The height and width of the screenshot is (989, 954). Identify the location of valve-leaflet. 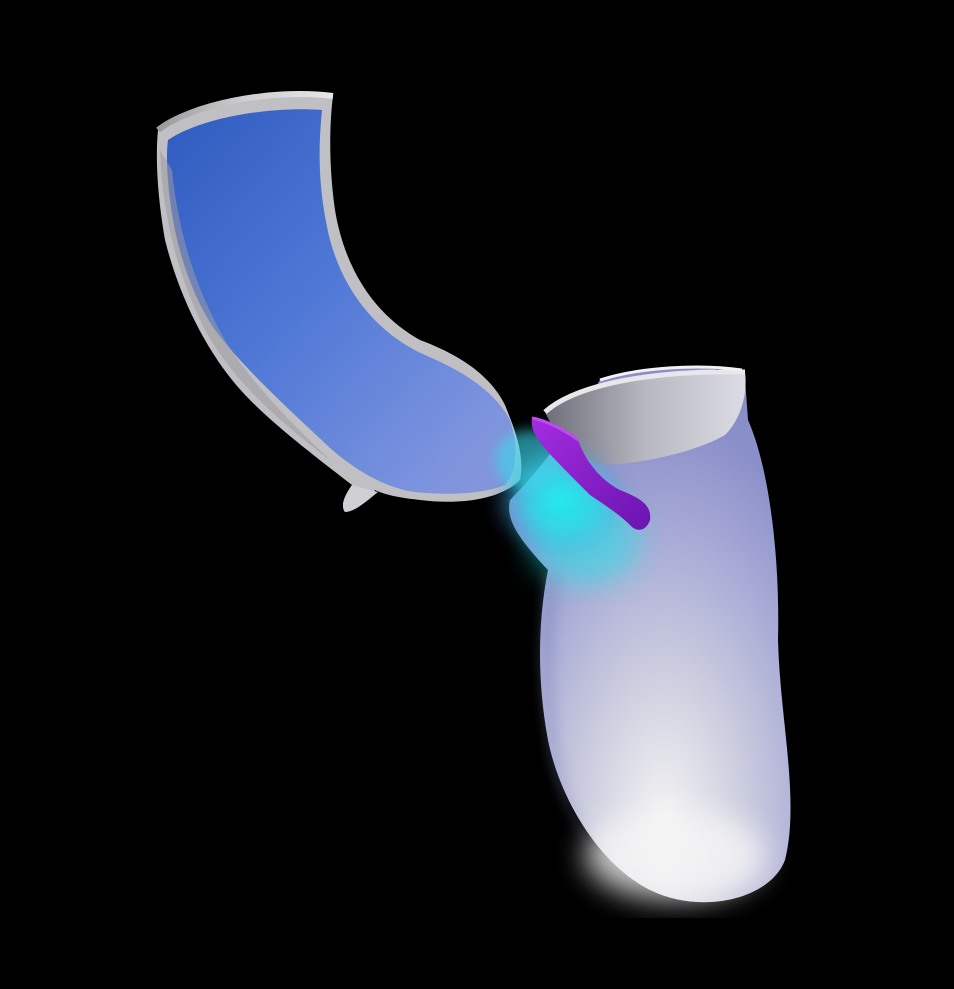
(591, 473).